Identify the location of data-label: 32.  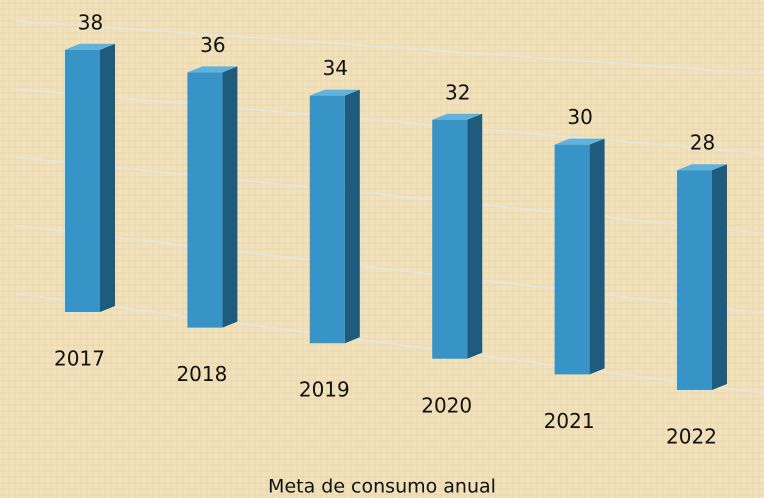
(457, 92).